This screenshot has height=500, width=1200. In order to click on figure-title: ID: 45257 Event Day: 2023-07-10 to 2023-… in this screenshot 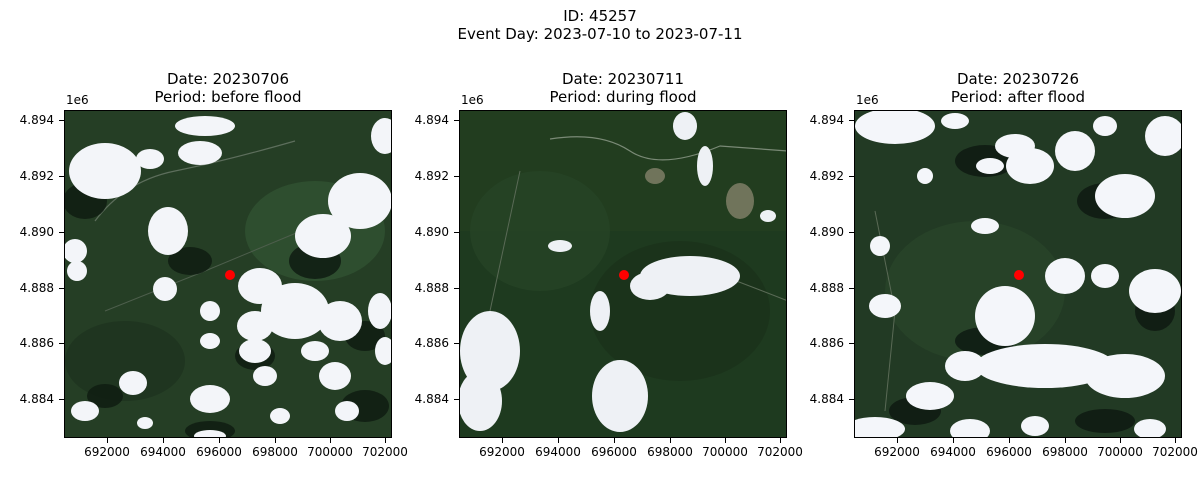, I will do `click(600, 25)`.